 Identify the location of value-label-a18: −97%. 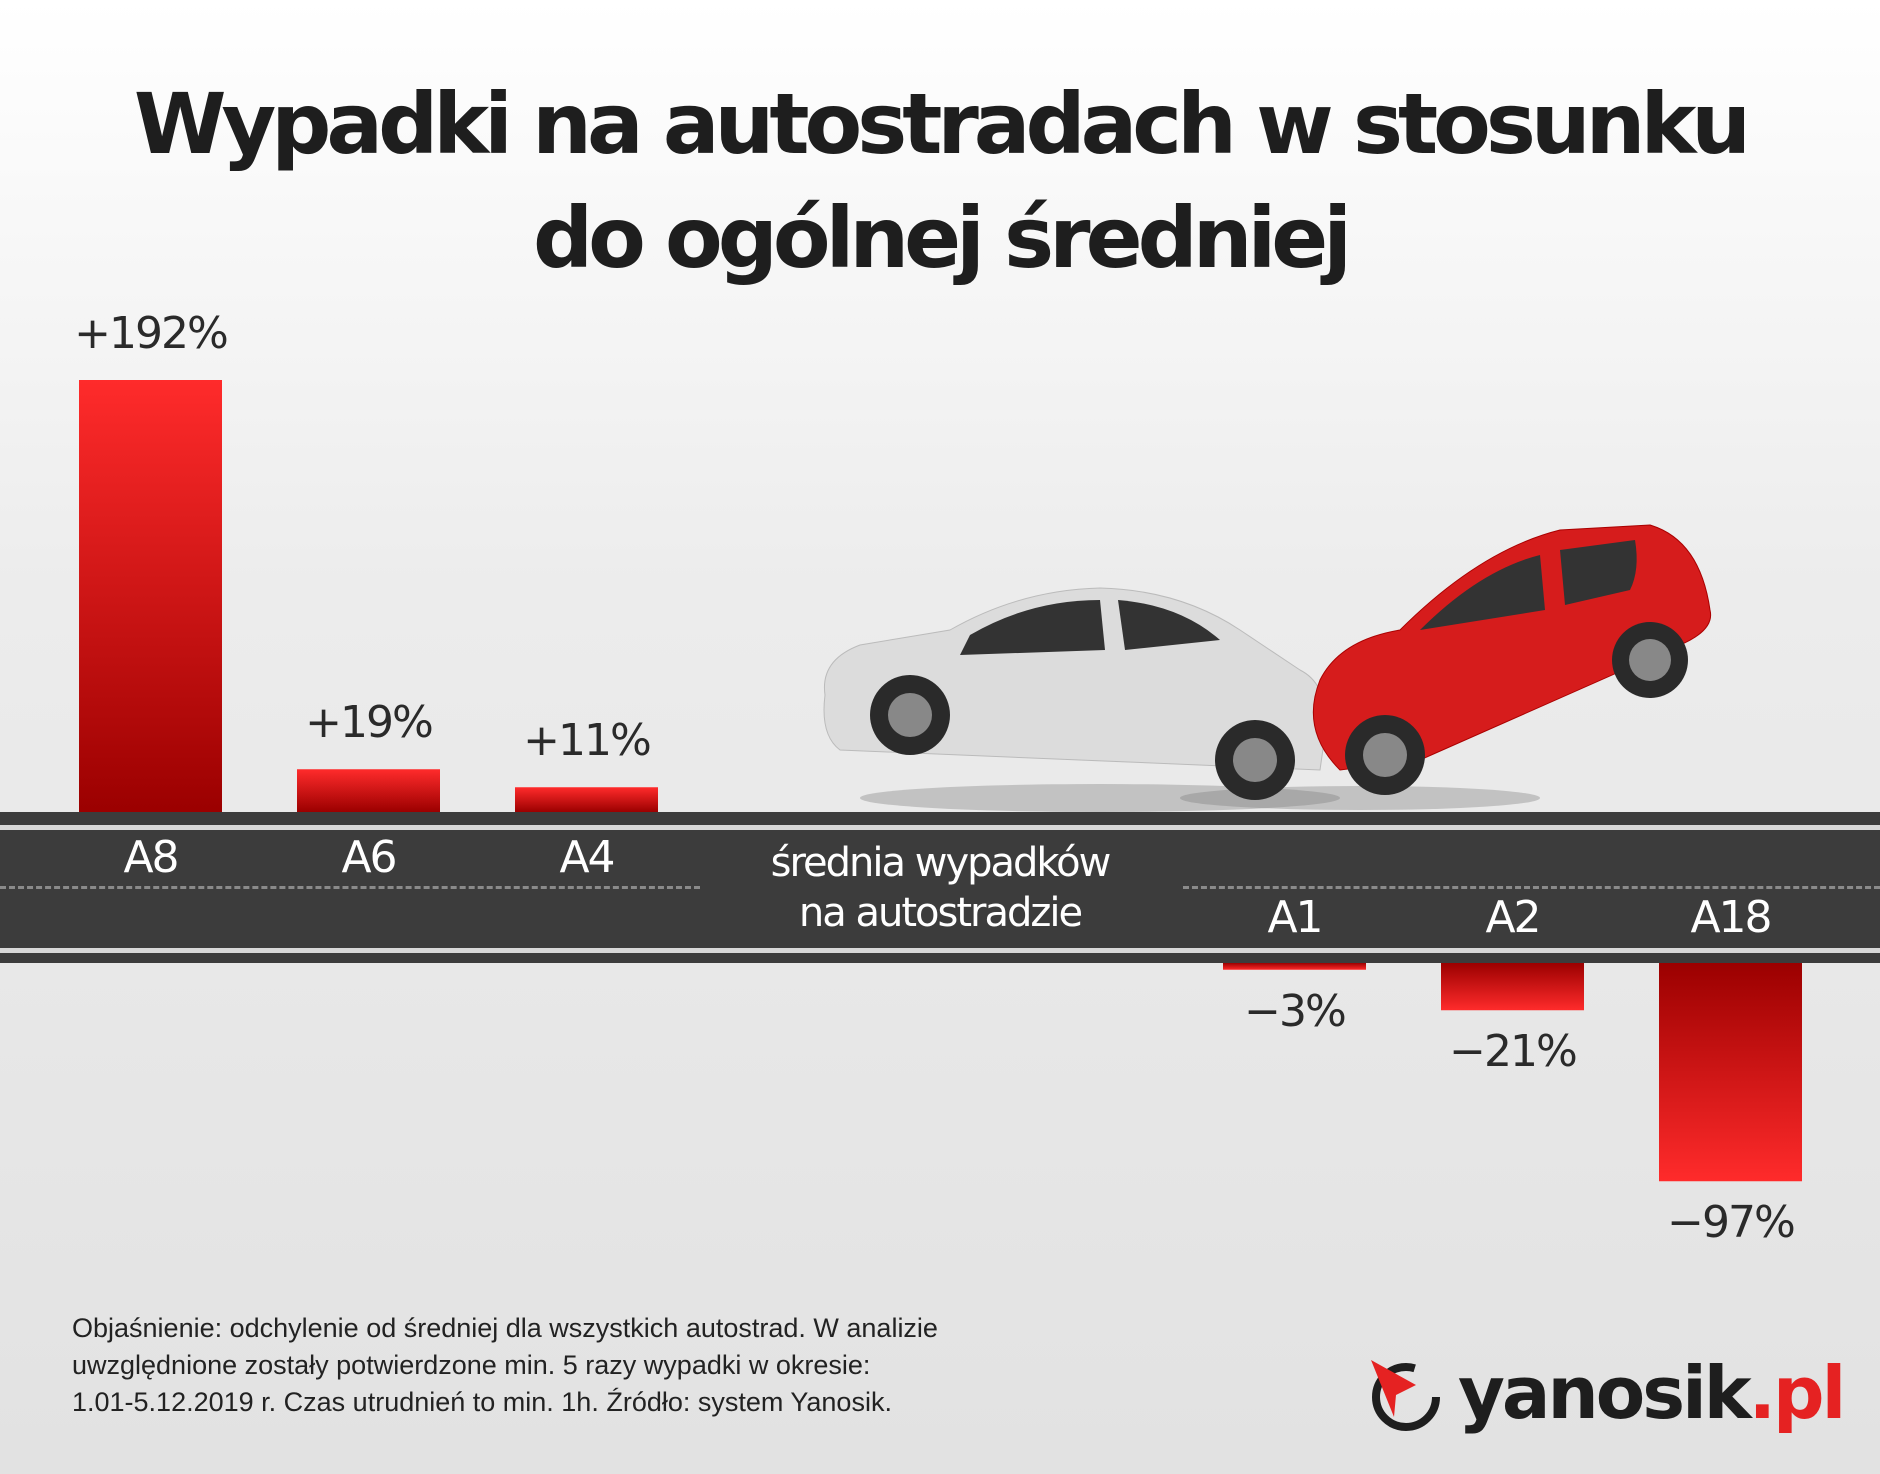
(1731, 1223).